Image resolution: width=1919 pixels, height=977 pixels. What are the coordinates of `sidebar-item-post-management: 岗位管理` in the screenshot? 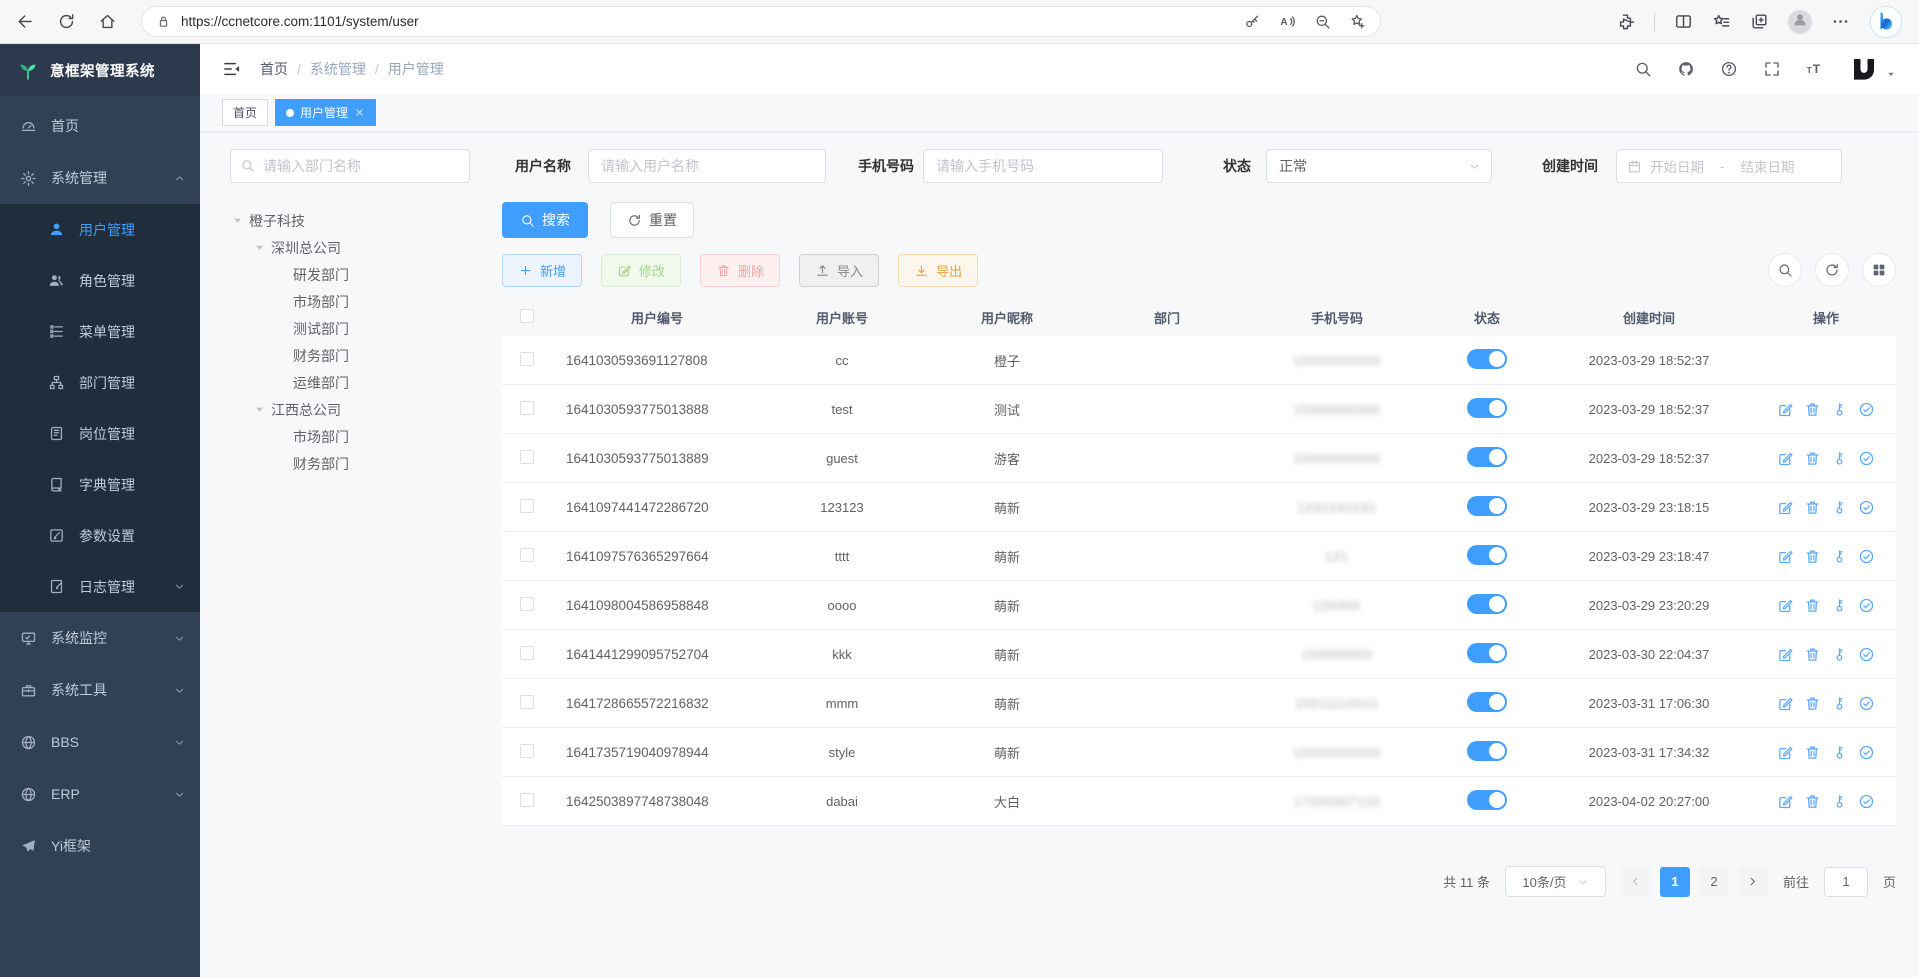 It's located at (100, 433).